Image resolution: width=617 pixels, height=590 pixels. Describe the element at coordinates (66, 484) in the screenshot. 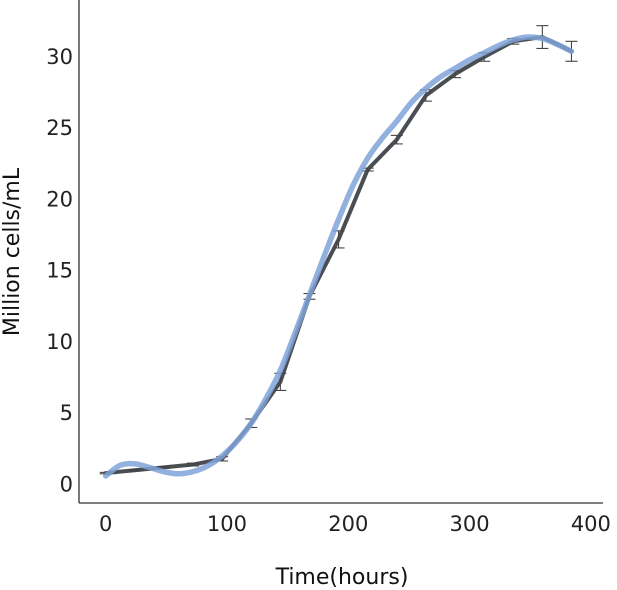

I see `y-tick-label: 0` at that location.